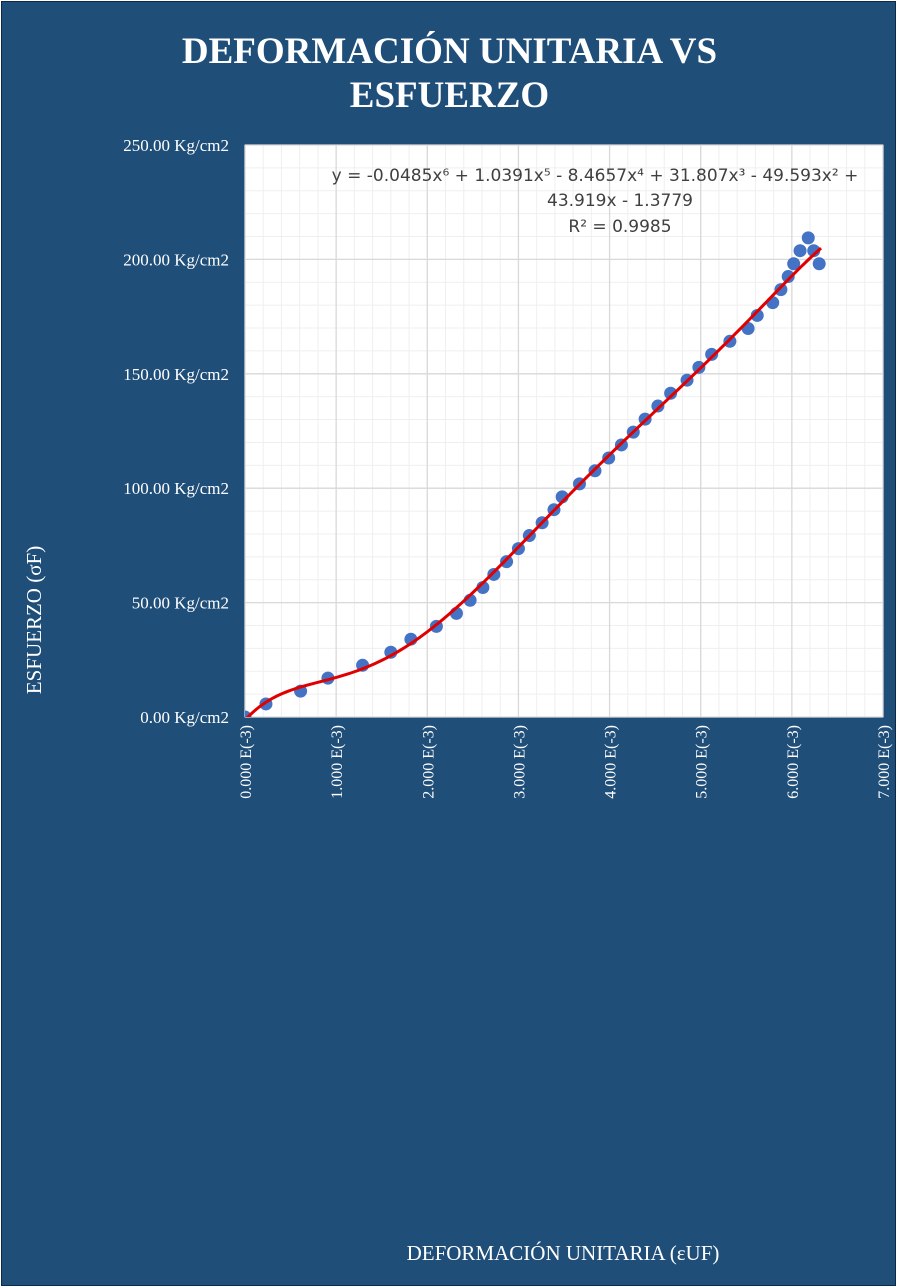 This screenshot has width=899, height=1288. Describe the element at coordinates (619, 227) in the screenshot. I see `trendline-r-squared: R² = 0.9985` at that location.